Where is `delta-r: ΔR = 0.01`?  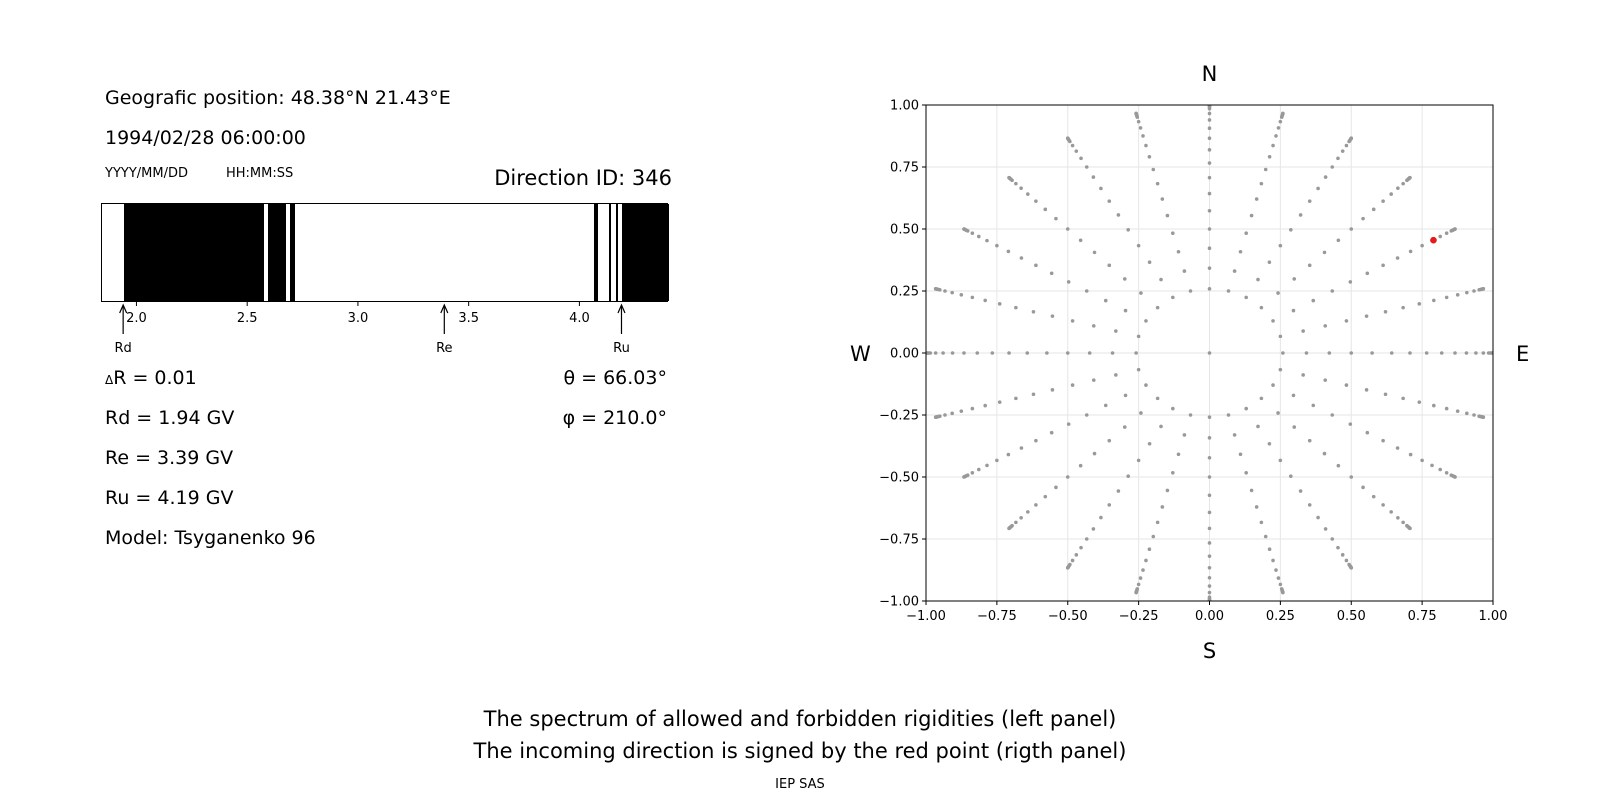 delta-r: ΔR = 0.01 is located at coordinates (151, 378).